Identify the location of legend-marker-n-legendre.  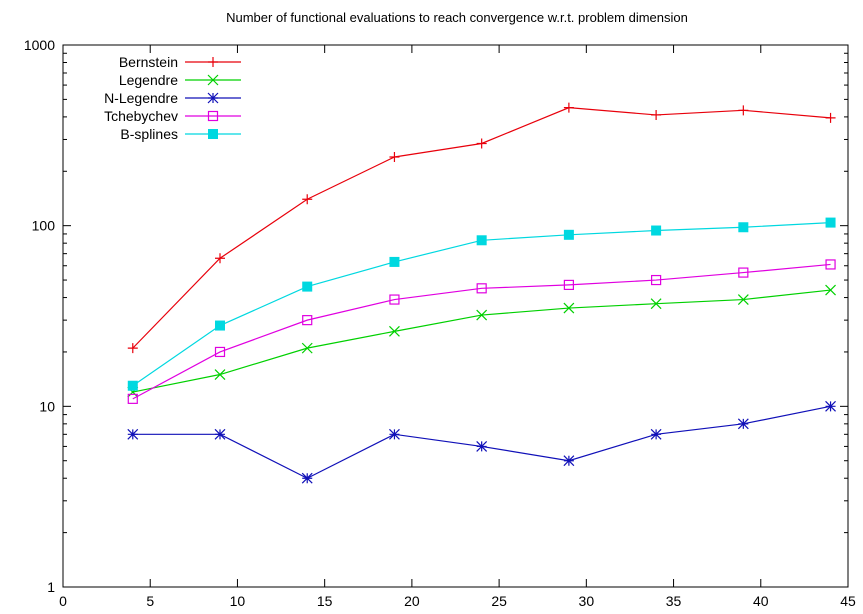
(213, 98).